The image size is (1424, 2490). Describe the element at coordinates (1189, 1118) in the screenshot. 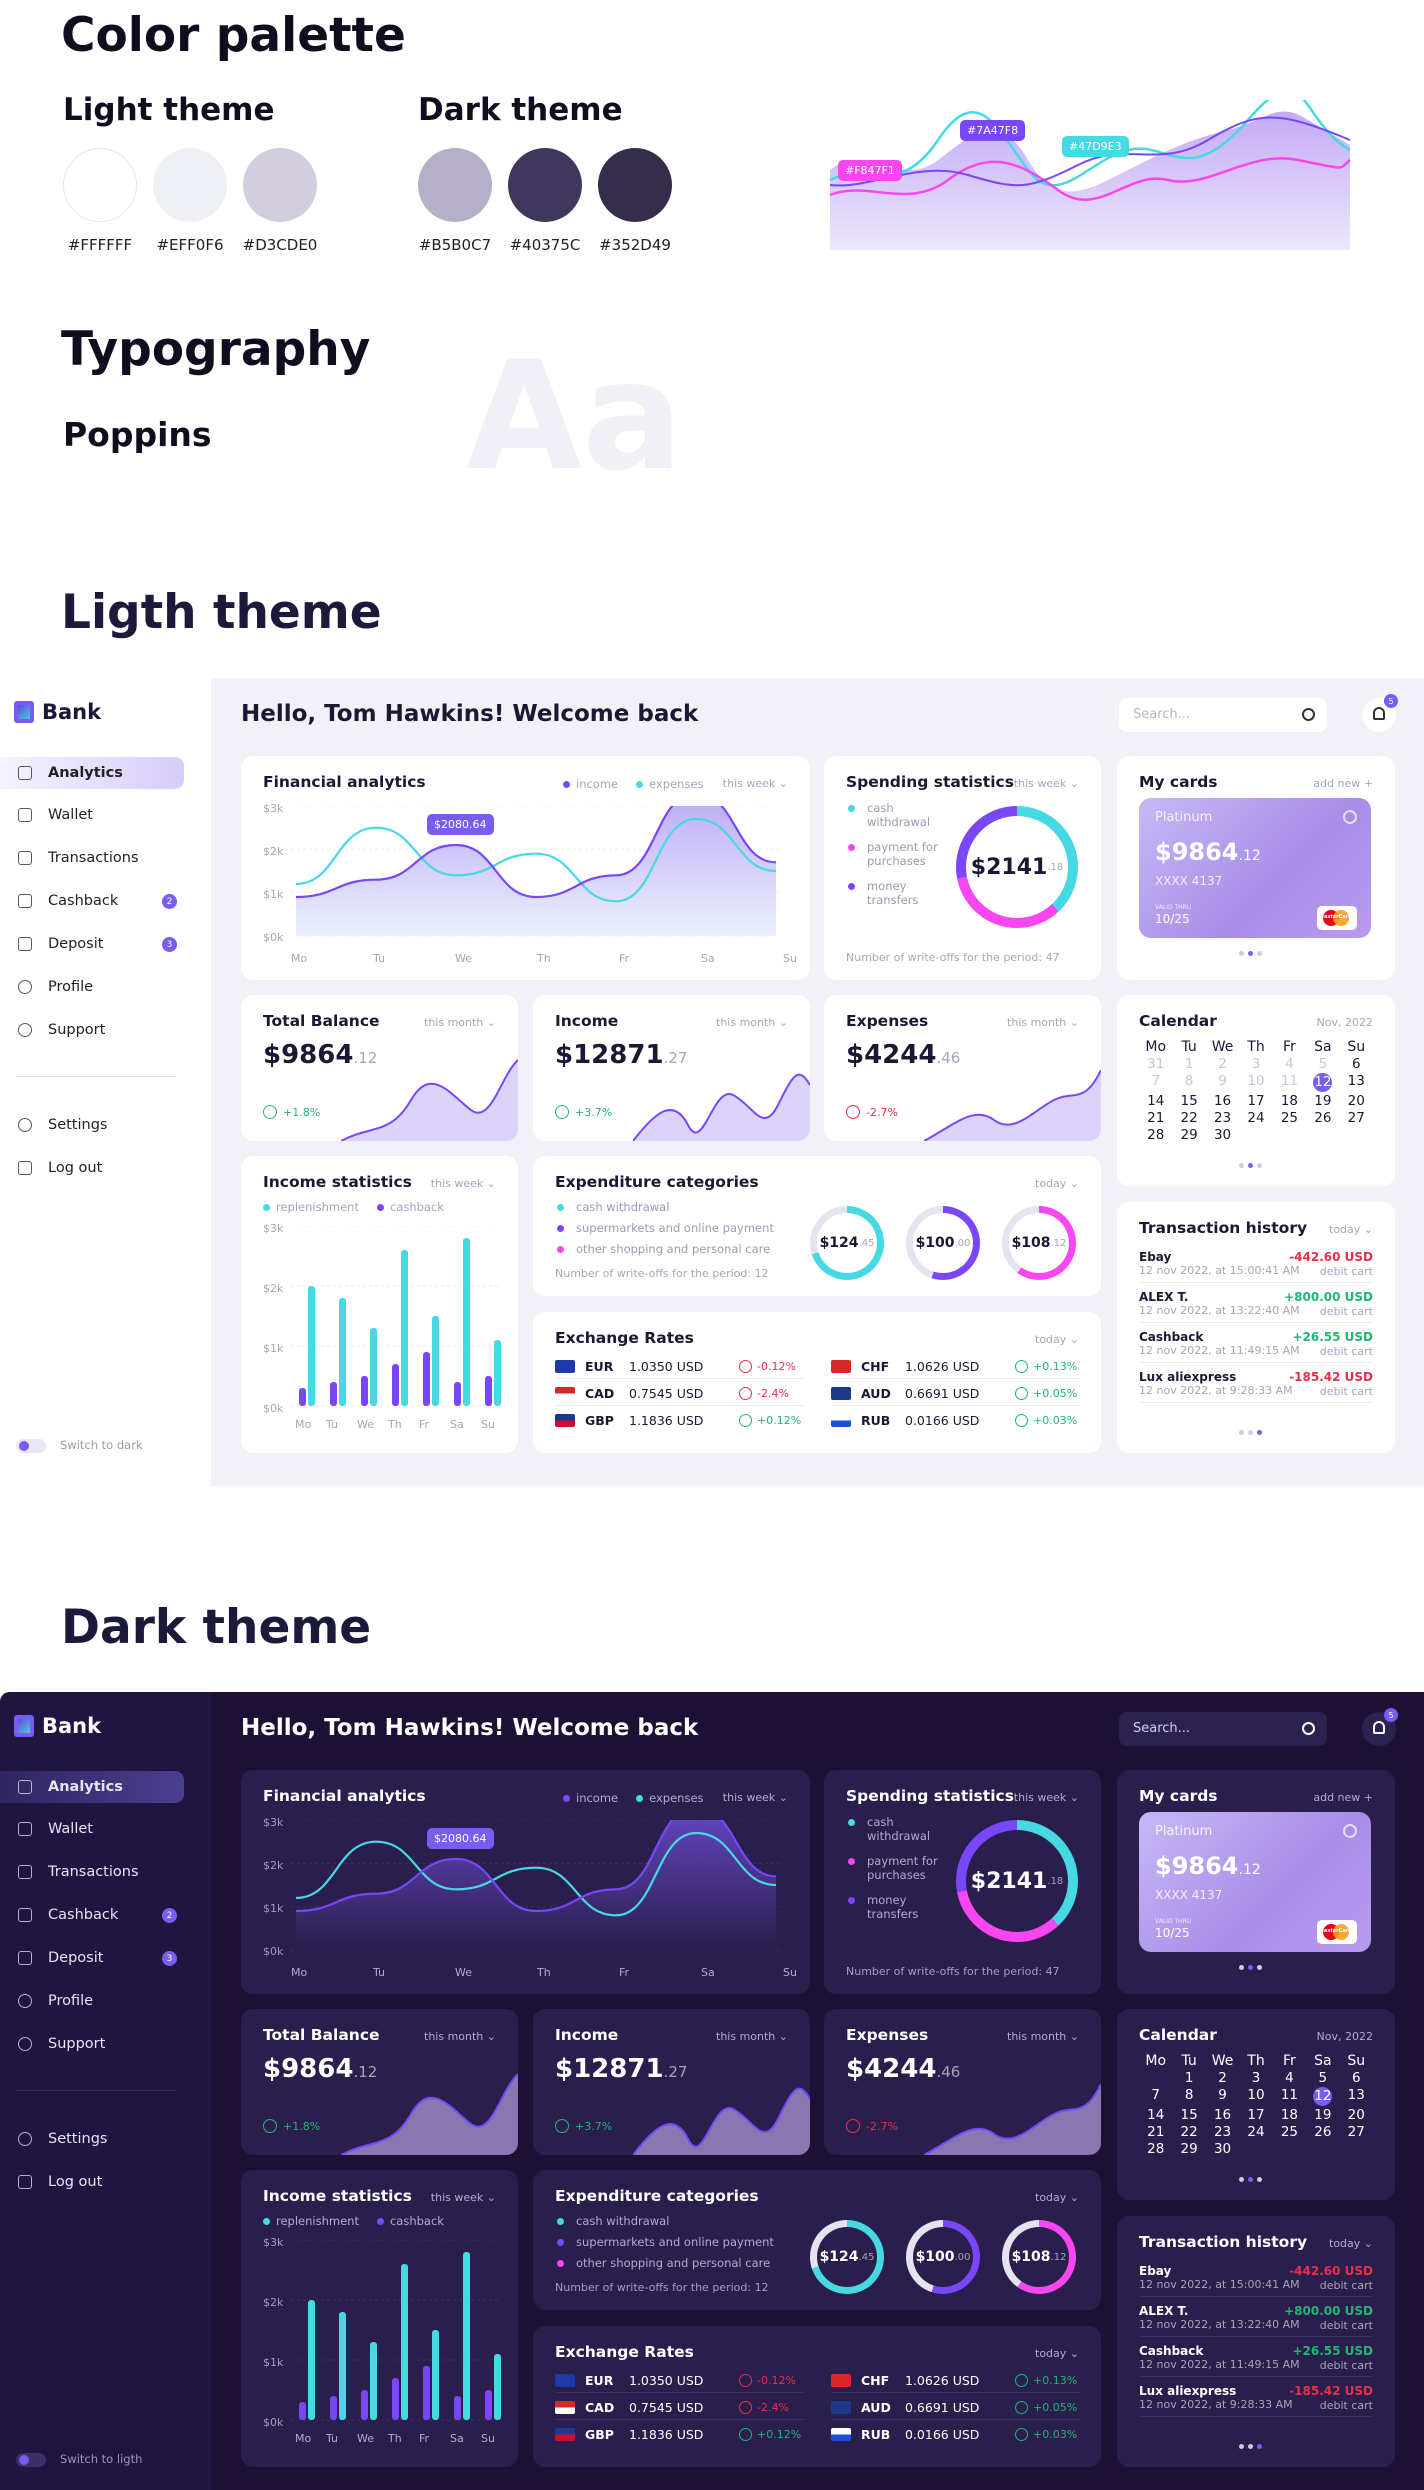

I see `calendar-day: 22` at that location.